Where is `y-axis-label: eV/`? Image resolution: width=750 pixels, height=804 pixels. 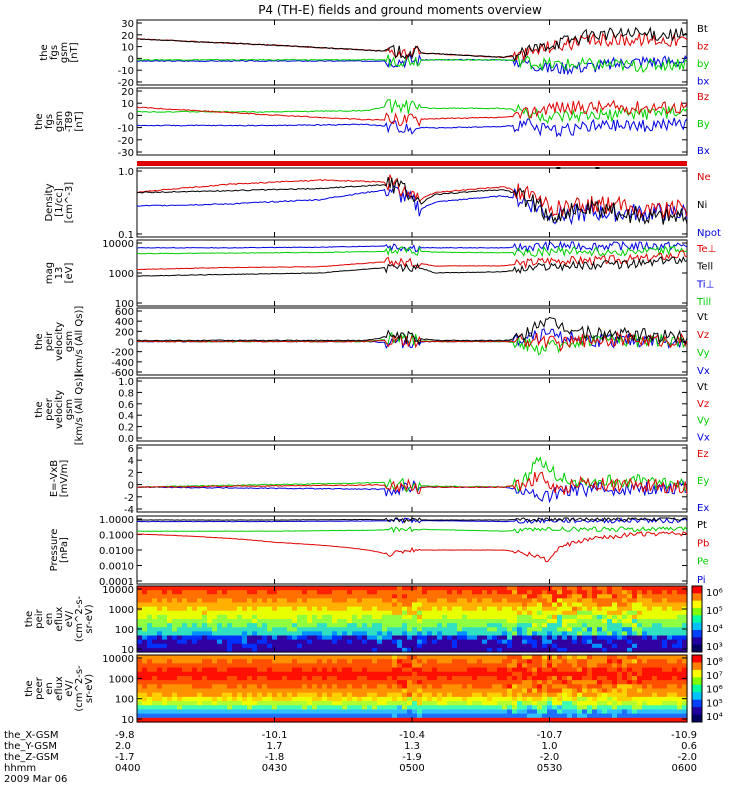
y-axis-label: eV/ is located at coordinates (69, 618).